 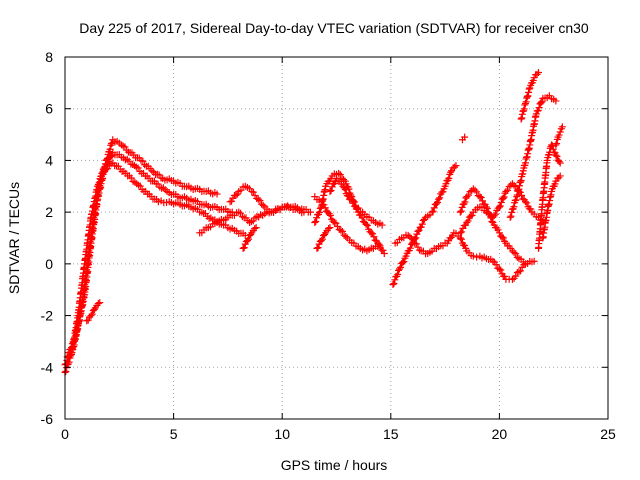 What do you see at coordinates (47, 316) in the screenshot?
I see `y-tick-label: -2` at bounding box center [47, 316].